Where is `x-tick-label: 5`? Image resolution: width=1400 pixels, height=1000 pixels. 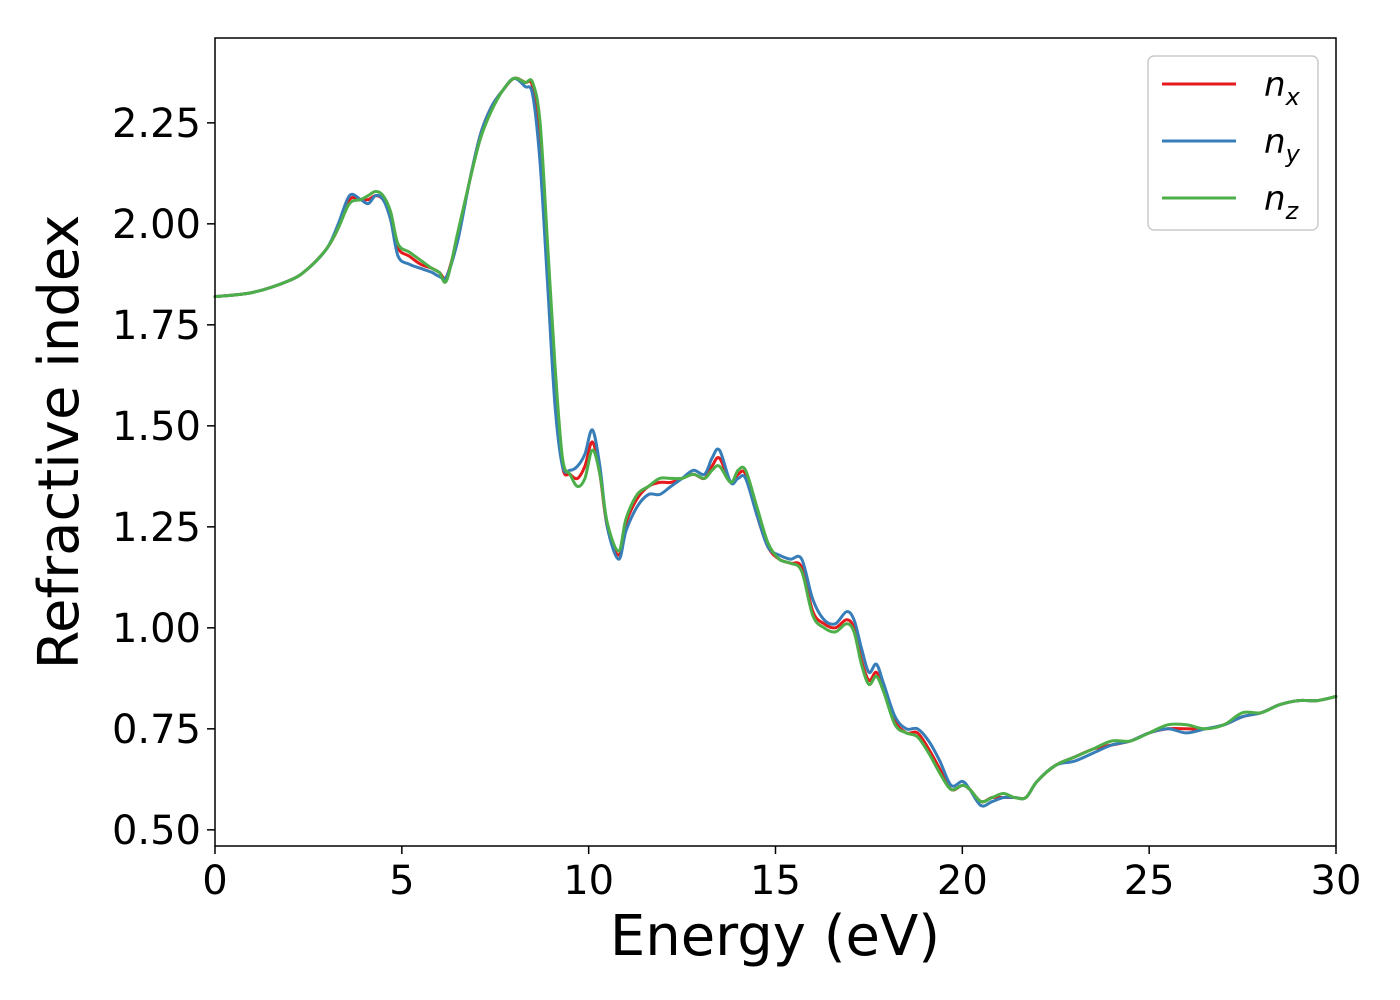 x-tick-label: 5 is located at coordinates (401, 881).